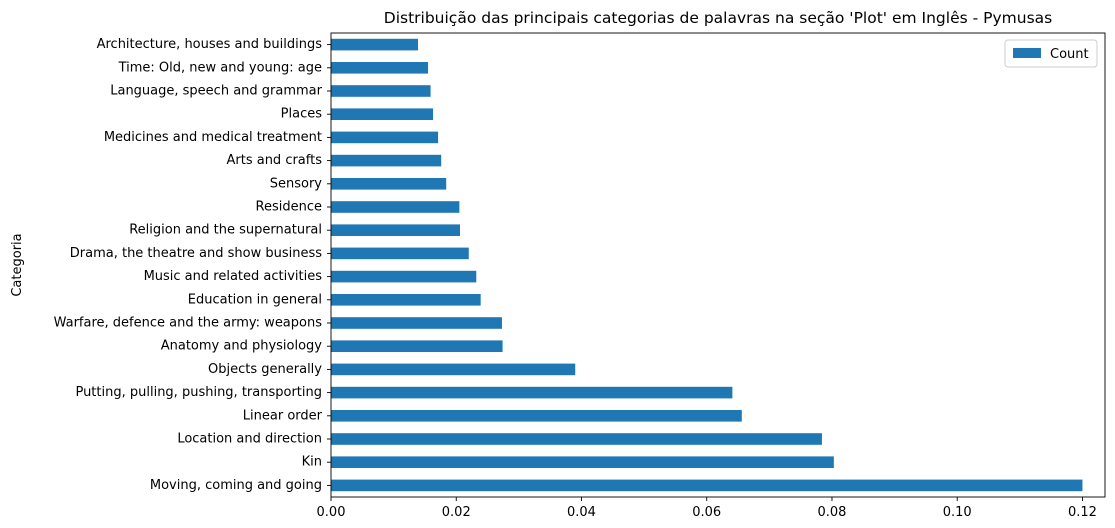  I want to click on x-tick-label: 0.06, so click(706, 512).